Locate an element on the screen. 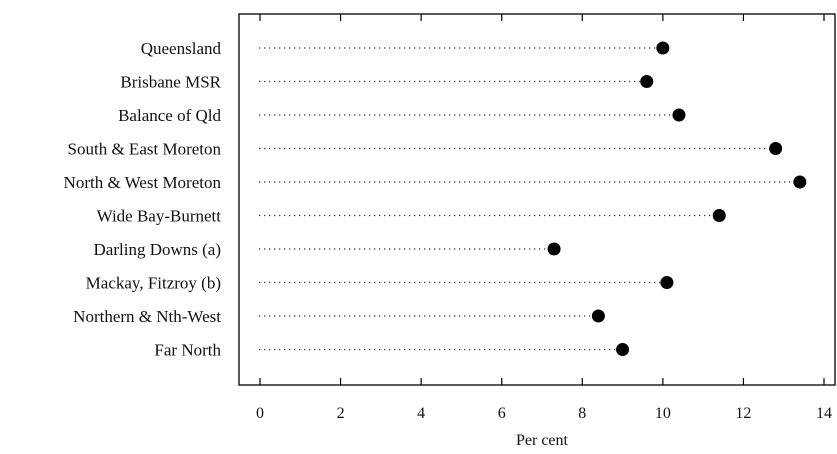 This screenshot has width=837, height=454. x-tick-label: 6 is located at coordinates (502, 413).